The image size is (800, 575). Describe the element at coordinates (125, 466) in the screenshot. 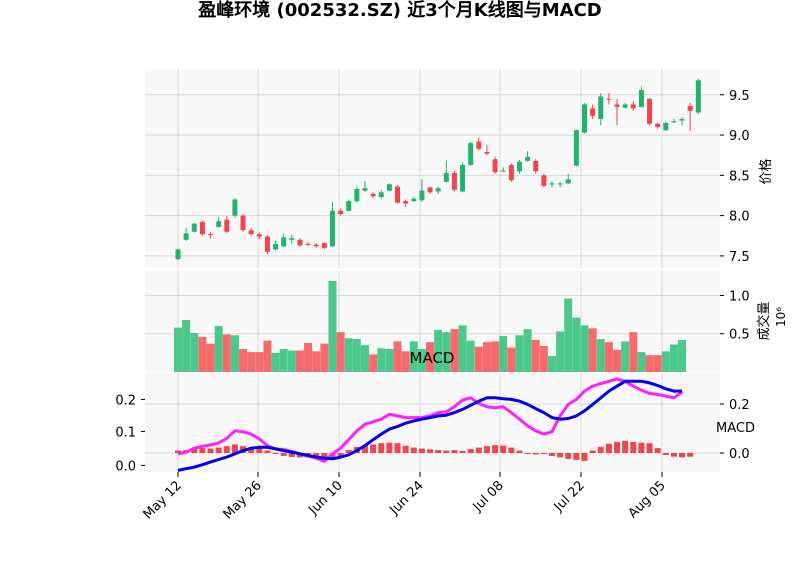

I see `macd-left-tick-label: 0.0` at that location.